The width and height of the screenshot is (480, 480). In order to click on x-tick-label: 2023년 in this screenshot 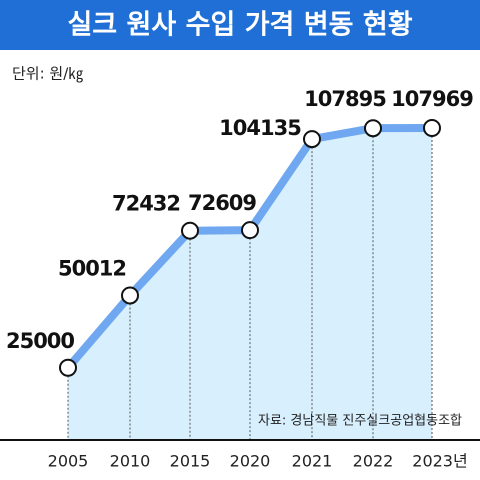, I will do `click(439, 461)`.